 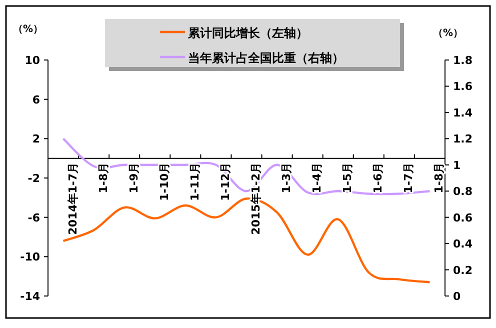 I want to click on y2-tick-label: 0, so click(x=457, y=296).